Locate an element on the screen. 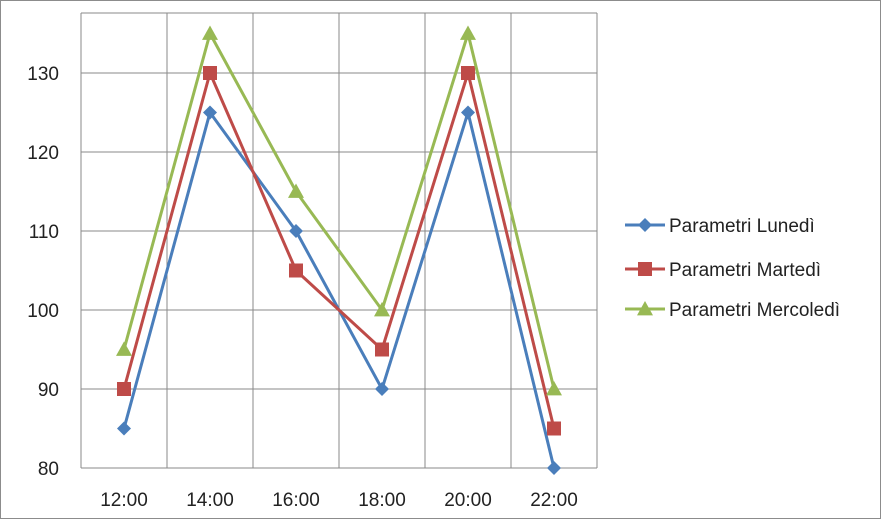 This screenshot has width=881, height=525. y-tick-label: 110 is located at coordinates (44, 232).